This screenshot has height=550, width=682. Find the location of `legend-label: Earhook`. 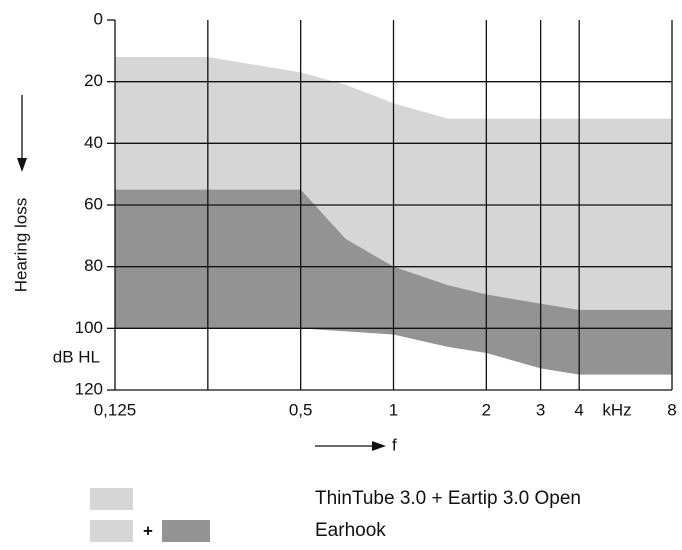

legend-label: Earhook is located at coordinates (350, 530).